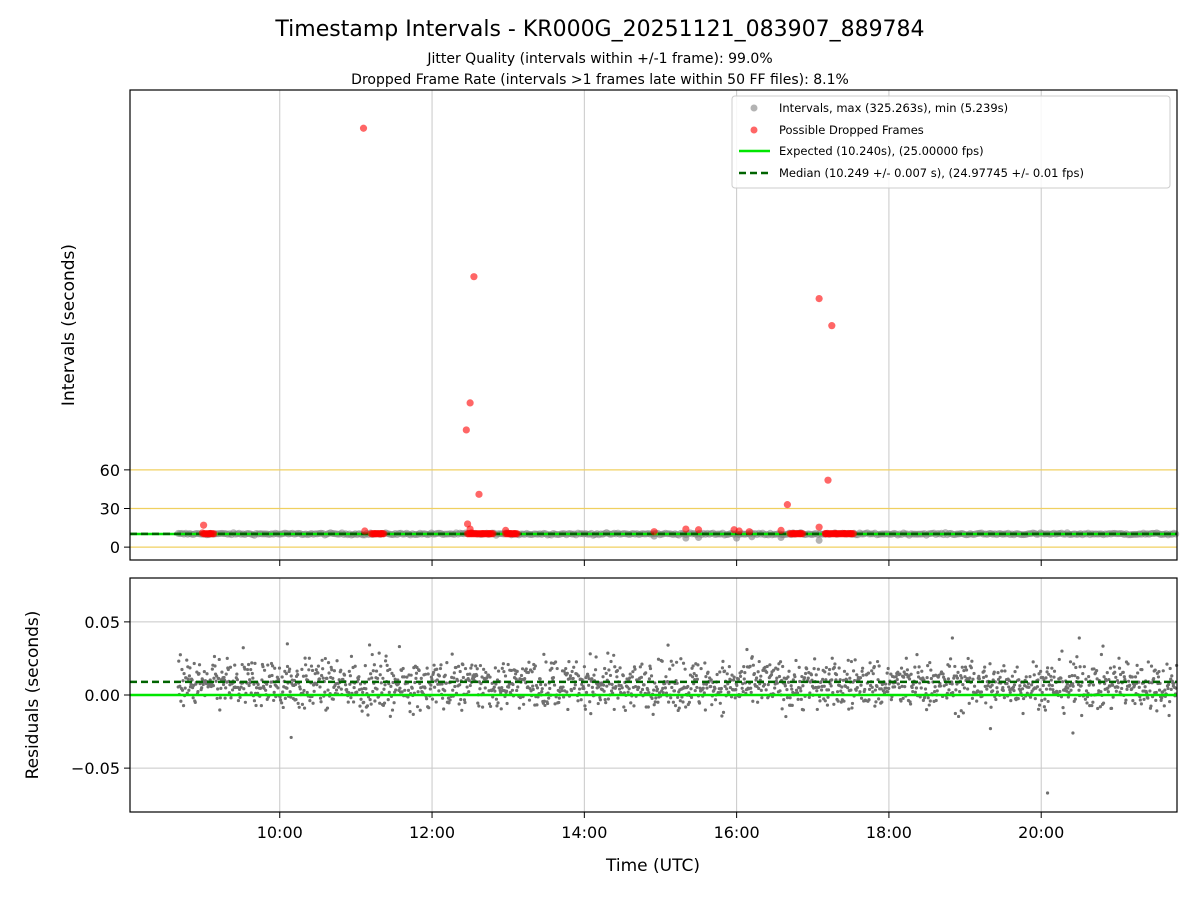  What do you see at coordinates (737, 538) in the screenshot?
I see `interval-point` at bounding box center [737, 538].